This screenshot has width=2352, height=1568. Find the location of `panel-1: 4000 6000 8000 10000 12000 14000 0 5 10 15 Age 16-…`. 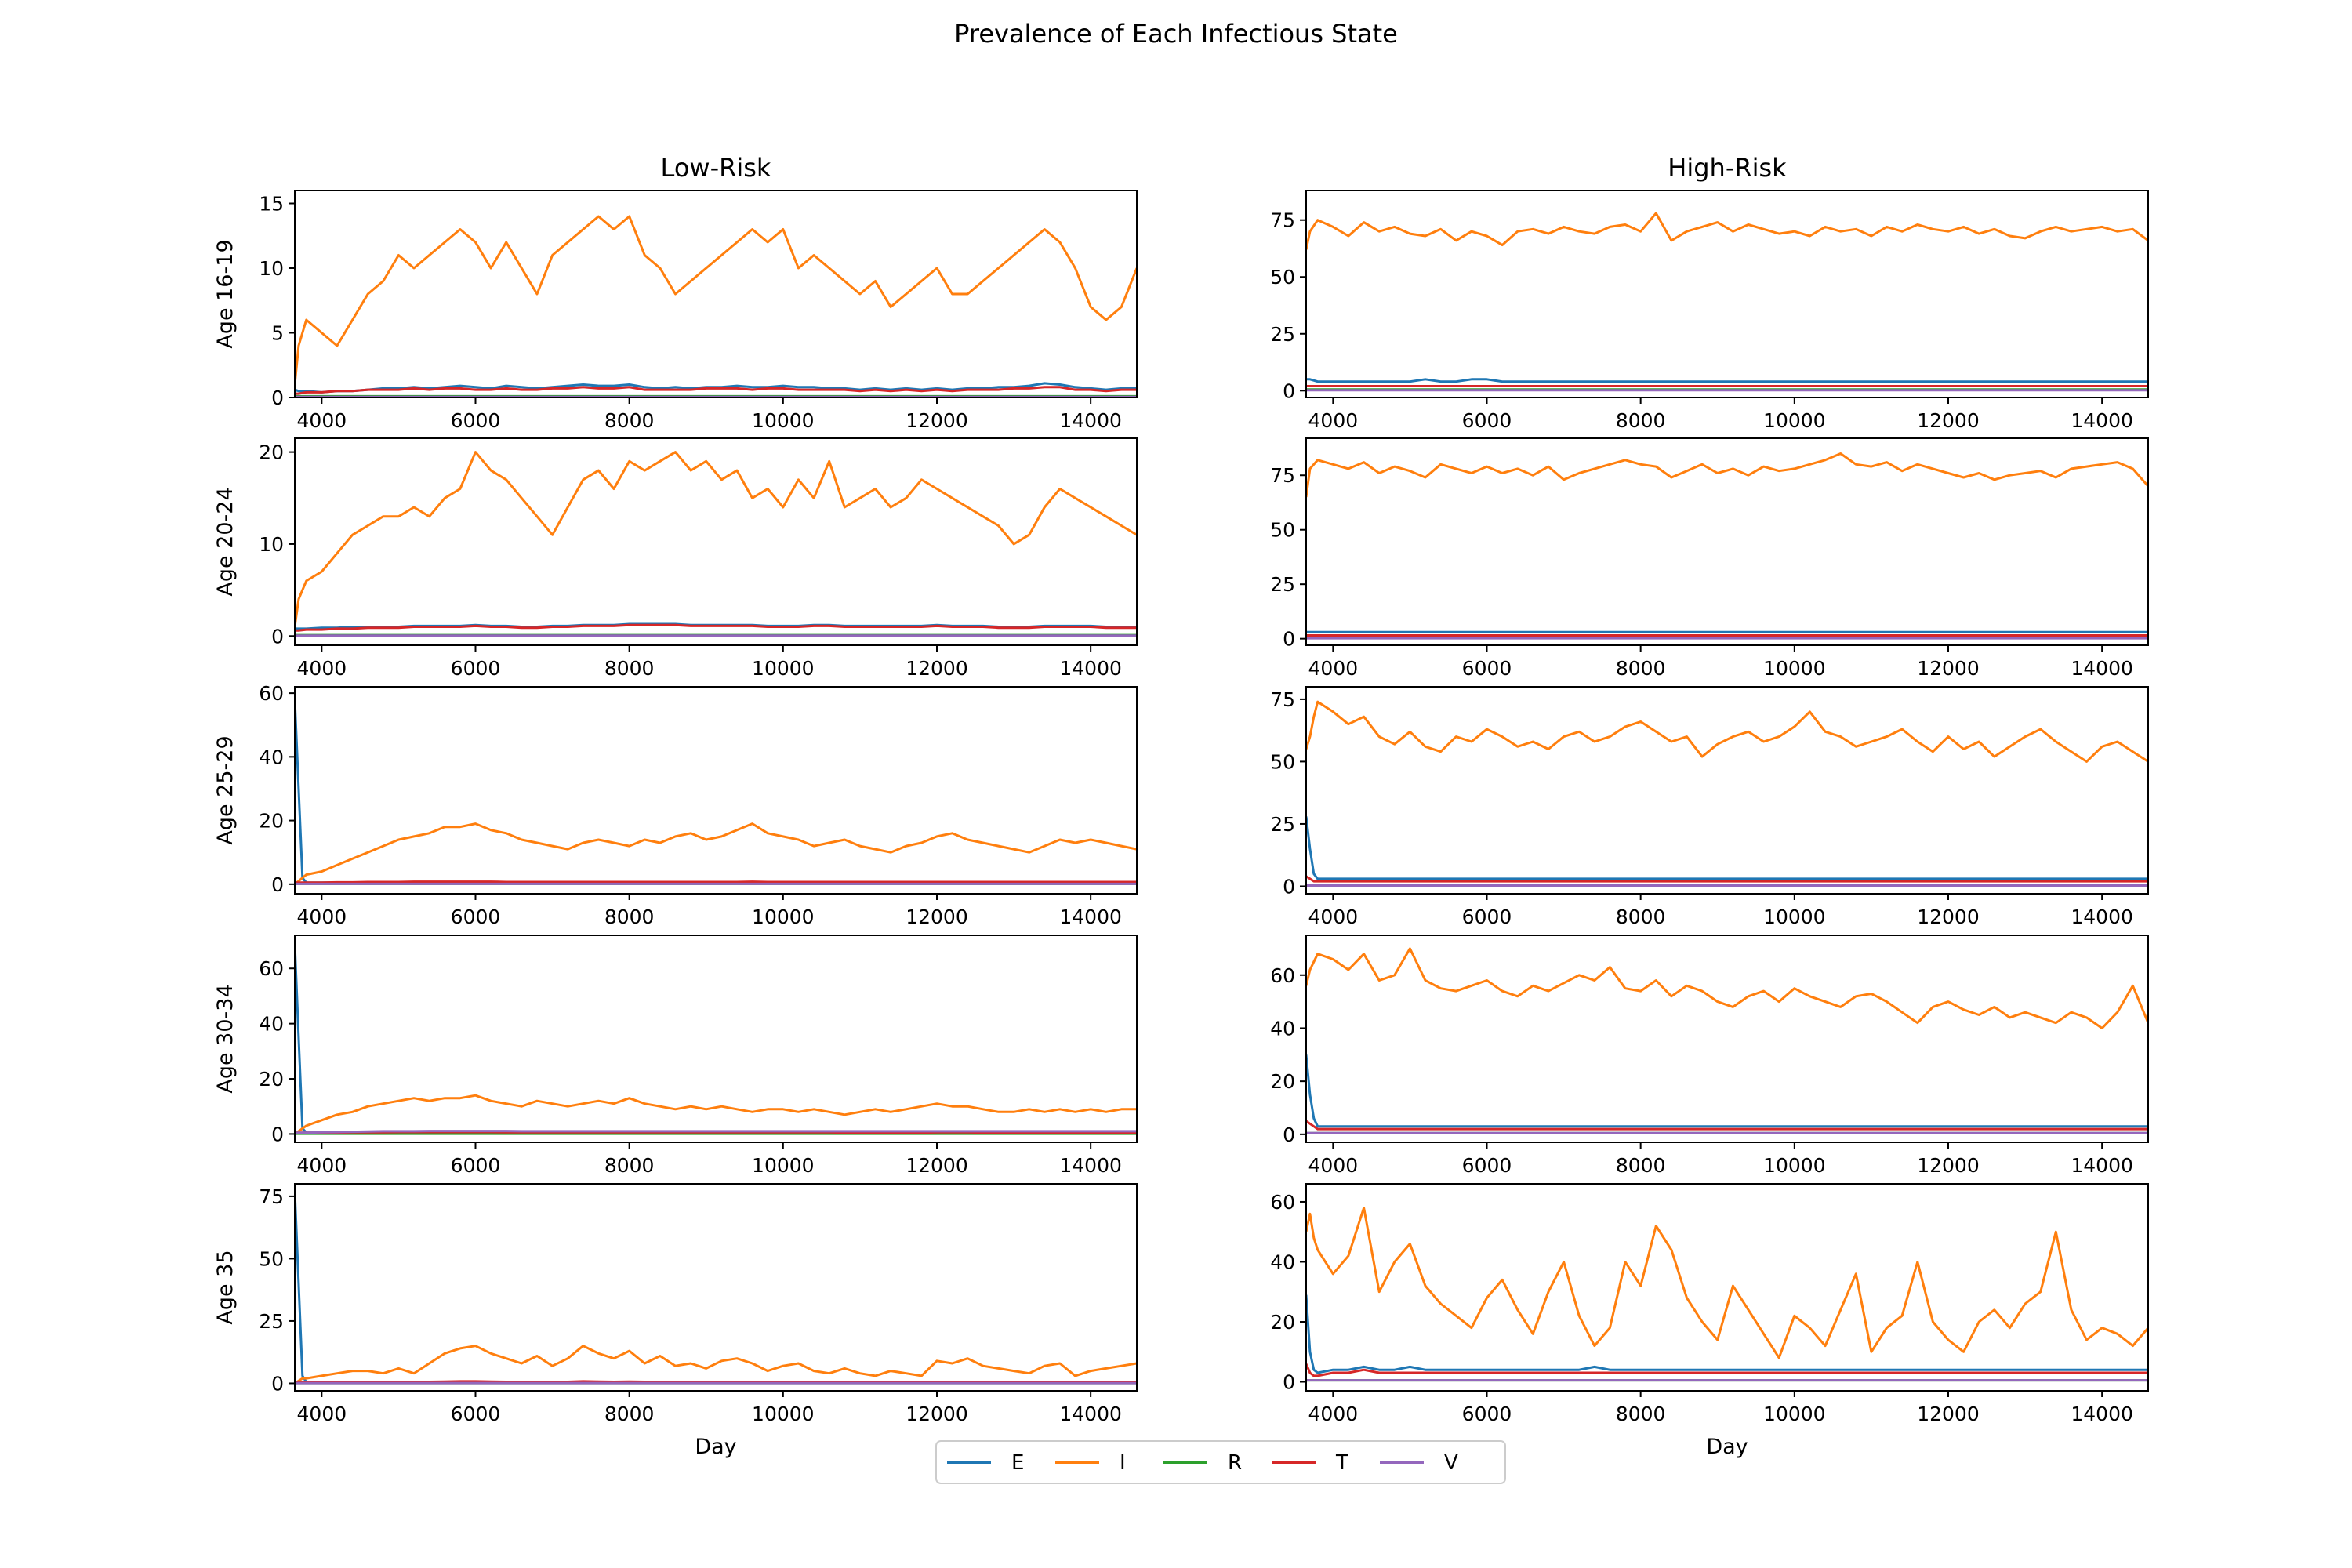

panel-1: 4000 6000 8000 10000 12000 14000 0 5 10 15 Age 16-… is located at coordinates (675, 292).